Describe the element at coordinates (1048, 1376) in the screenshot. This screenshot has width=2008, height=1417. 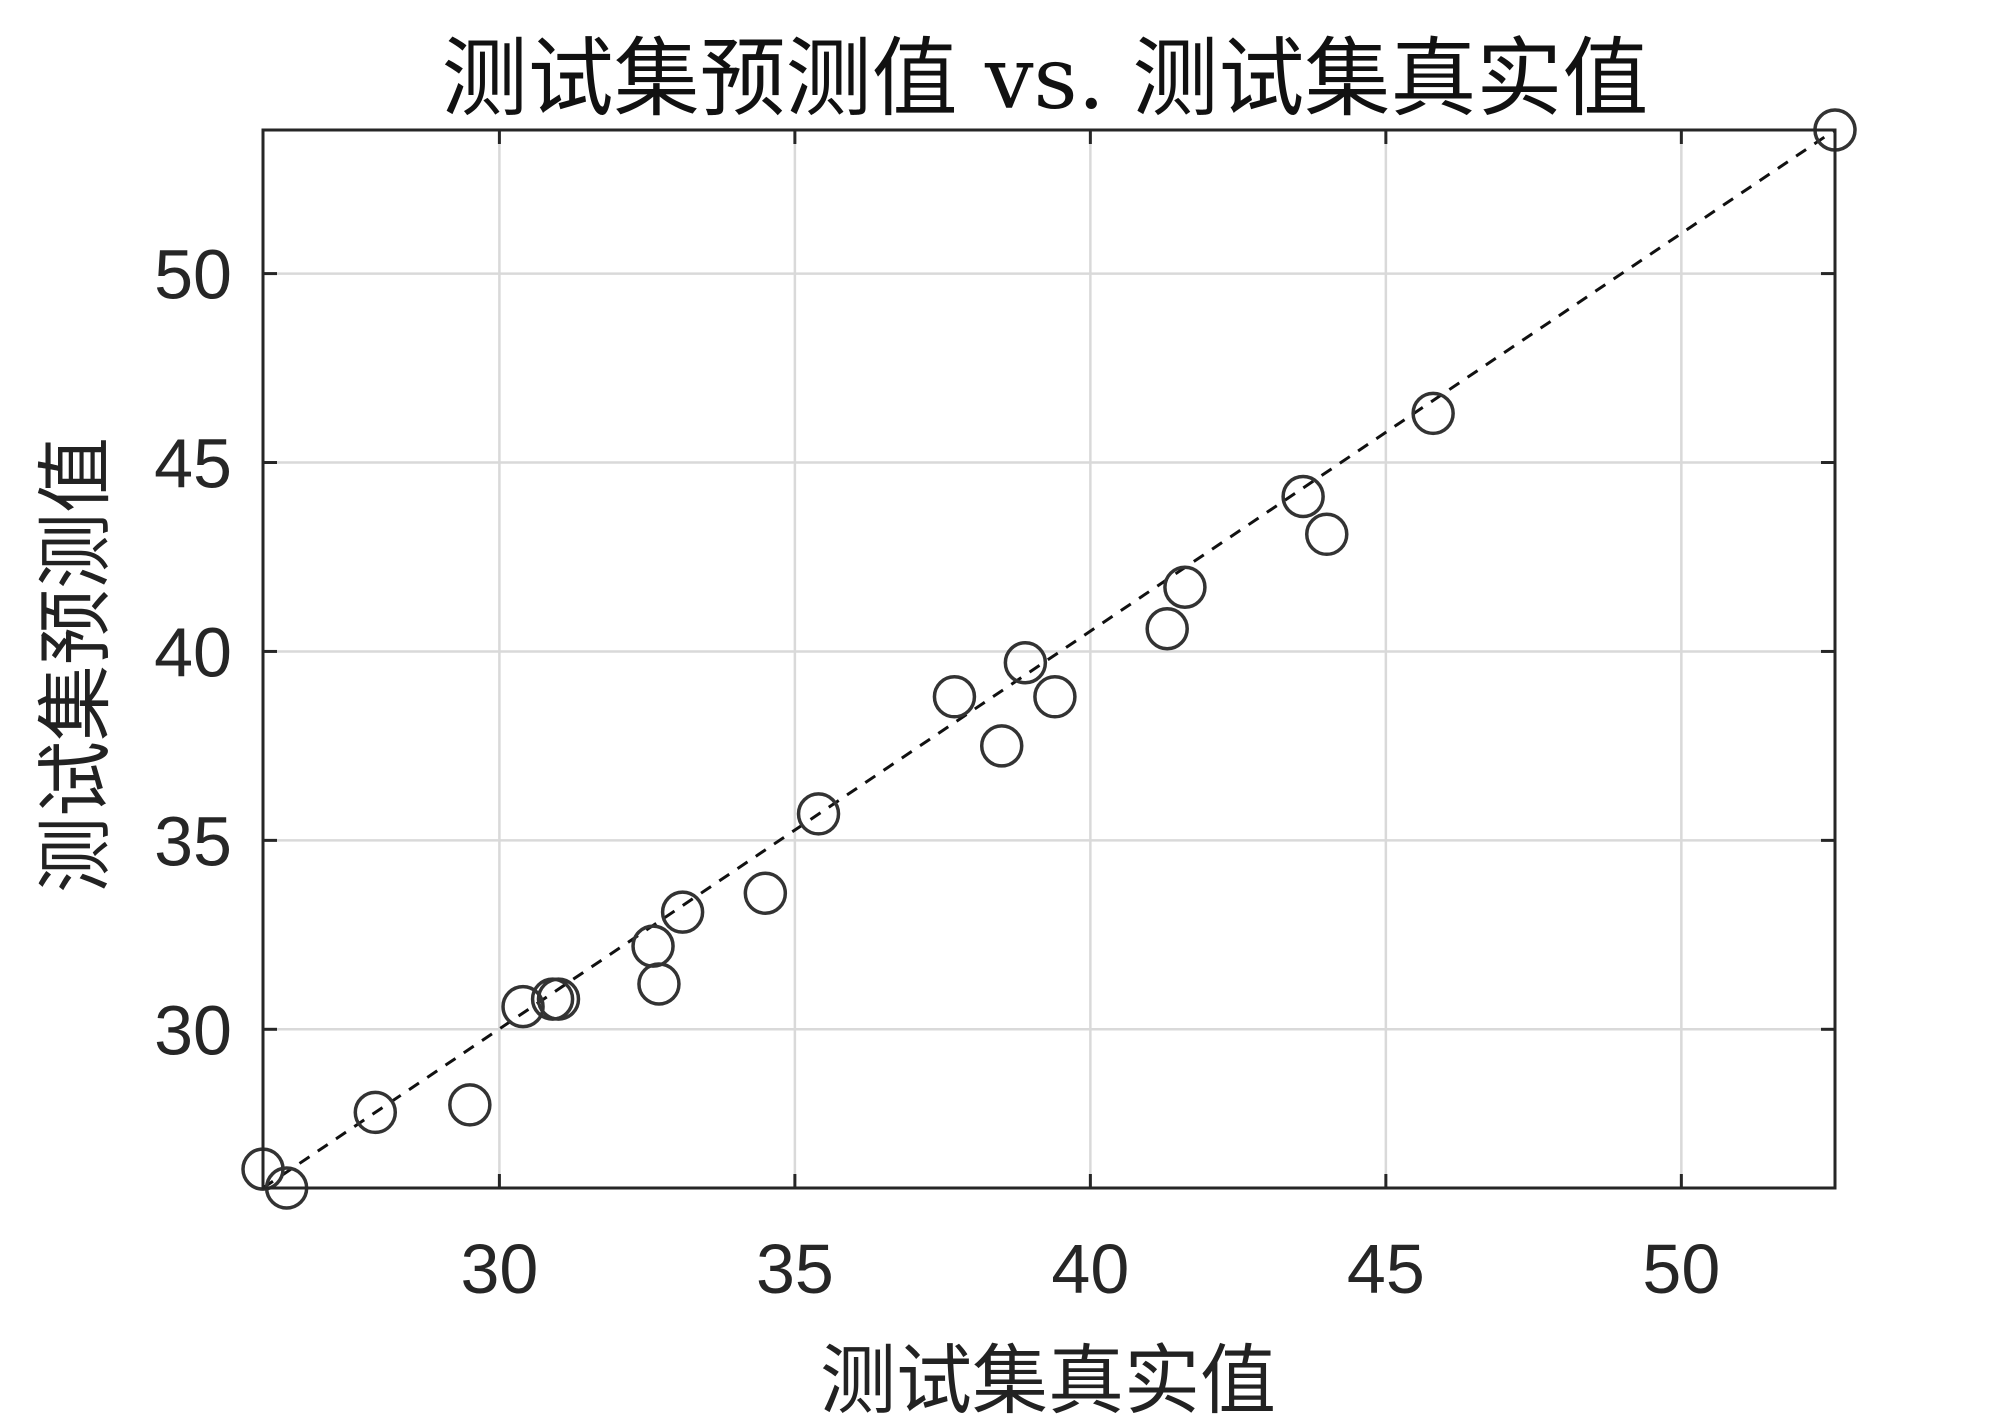
I see `x-axis-label: 测试集真实值` at that location.